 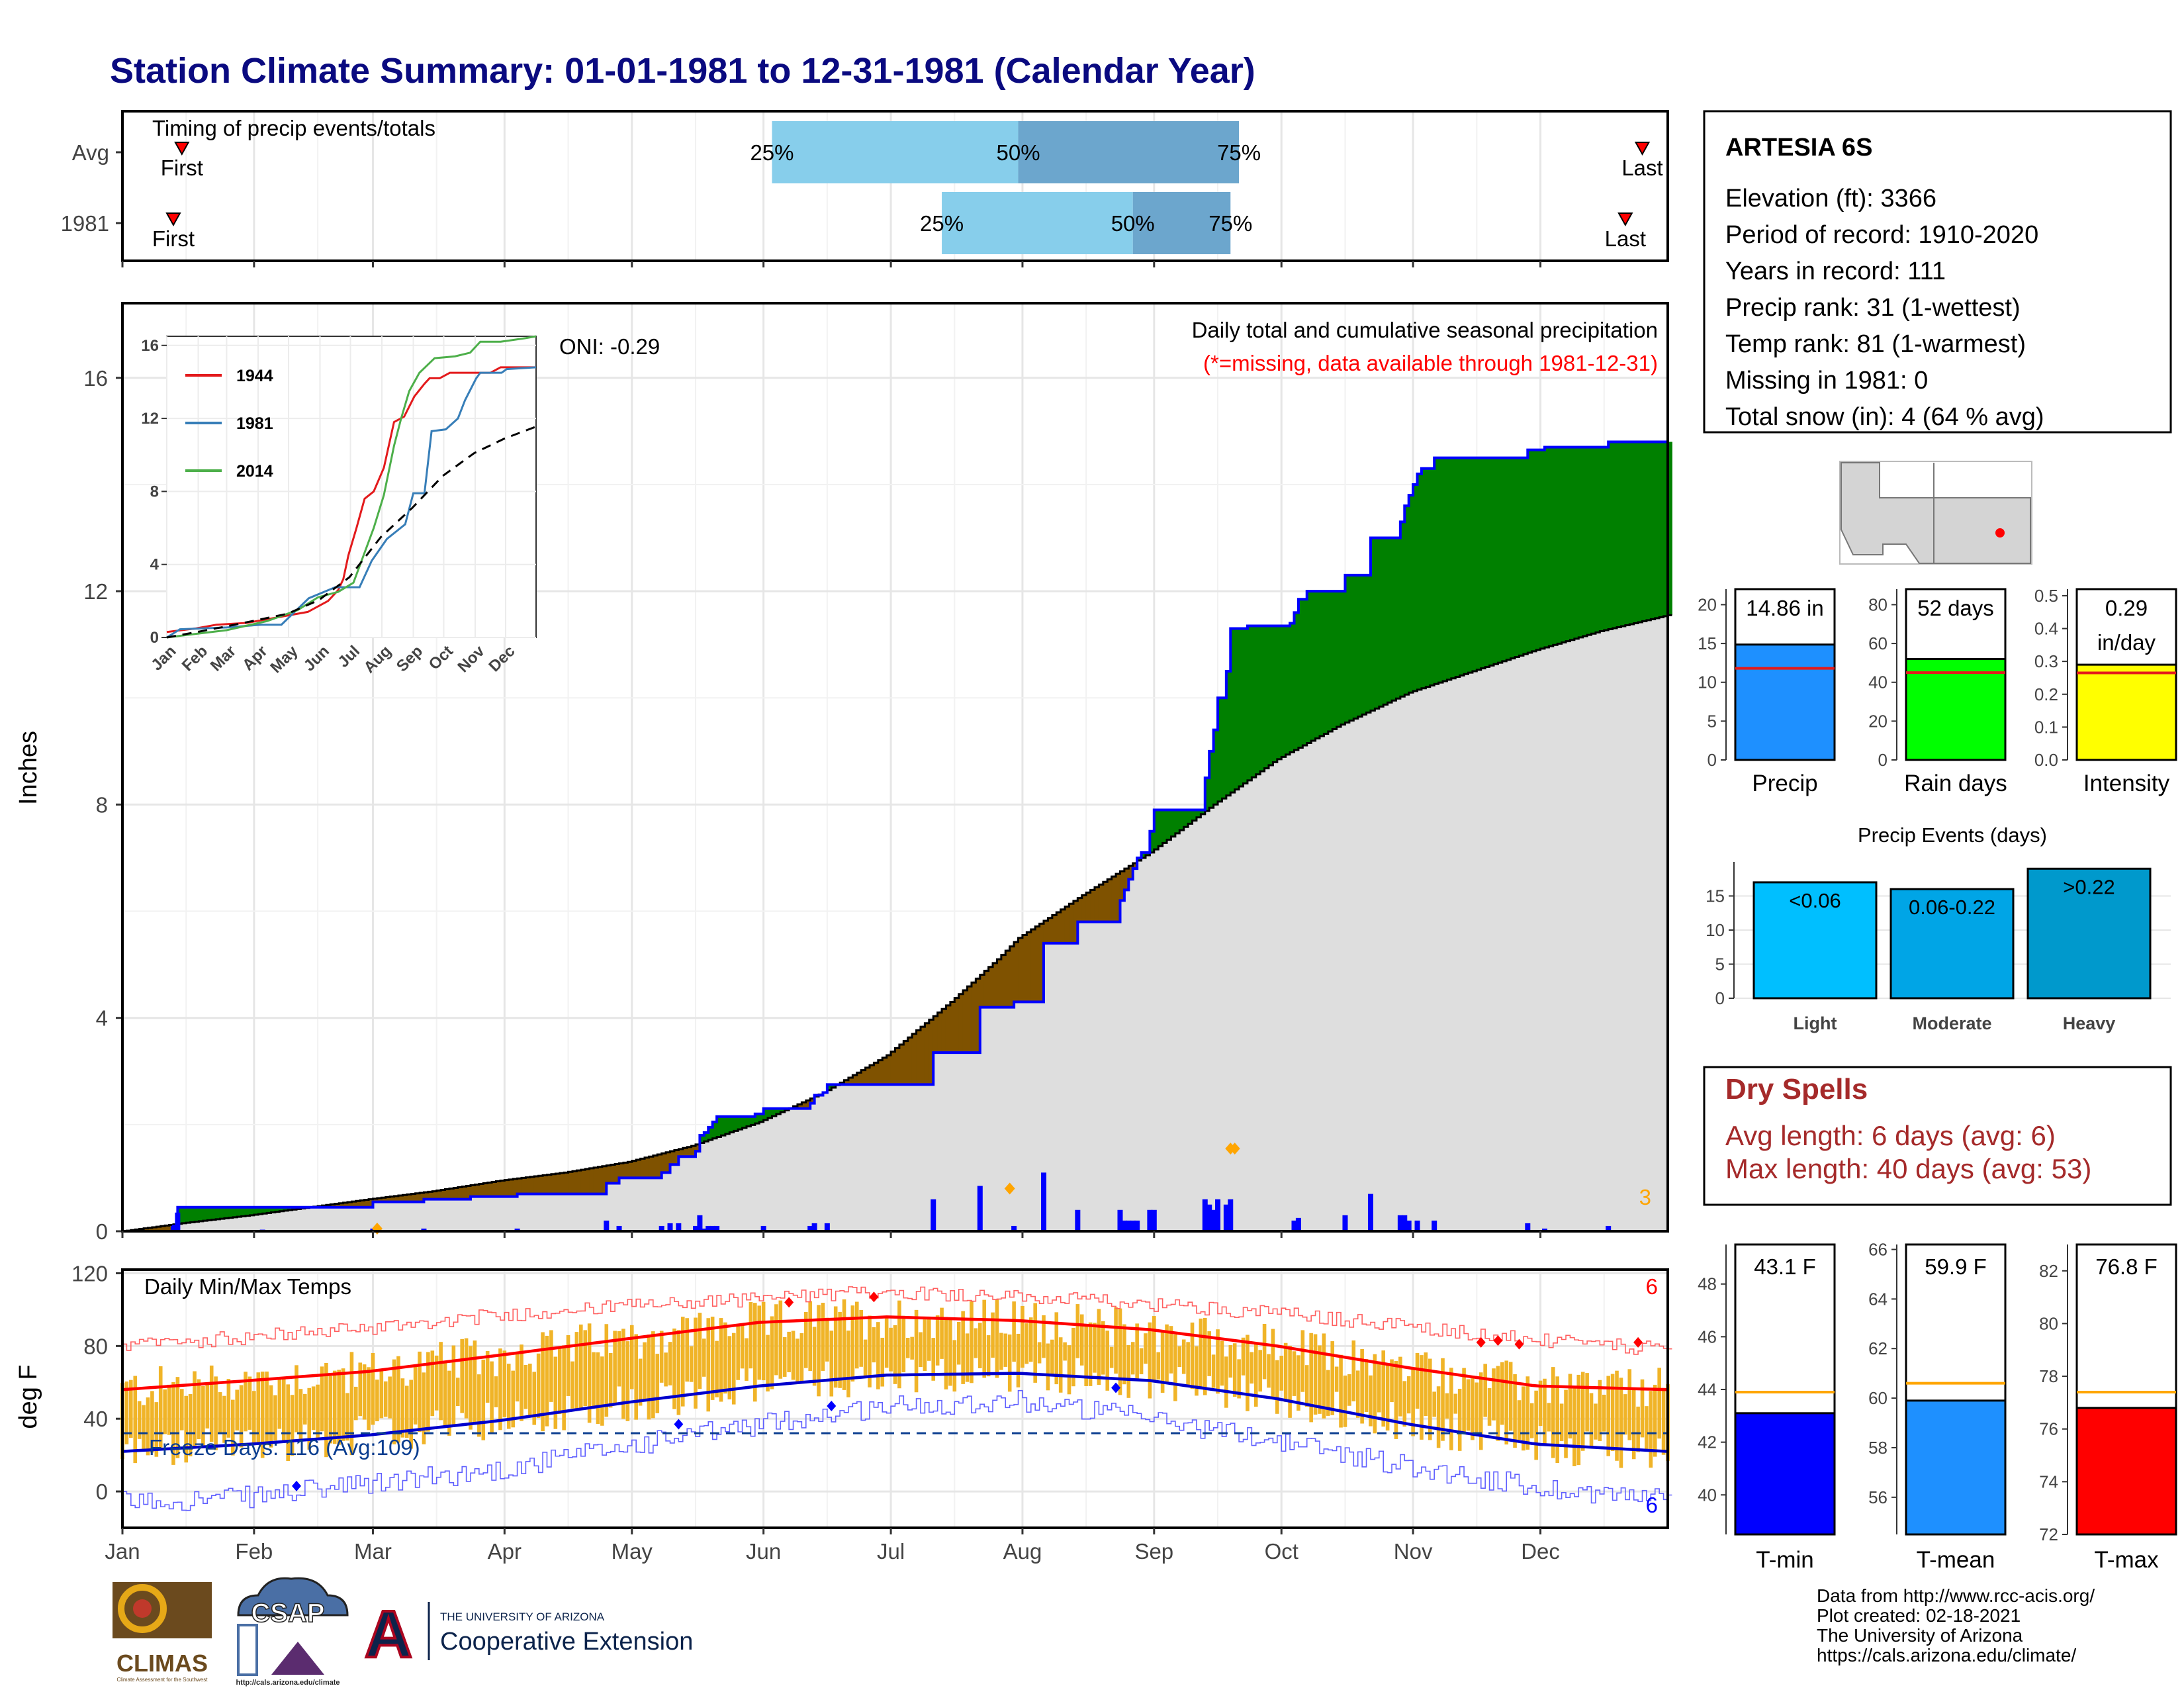 What do you see at coordinates (1878, 643) in the screenshot?
I see `summary-y-tick-label: 60` at bounding box center [1878, 643].